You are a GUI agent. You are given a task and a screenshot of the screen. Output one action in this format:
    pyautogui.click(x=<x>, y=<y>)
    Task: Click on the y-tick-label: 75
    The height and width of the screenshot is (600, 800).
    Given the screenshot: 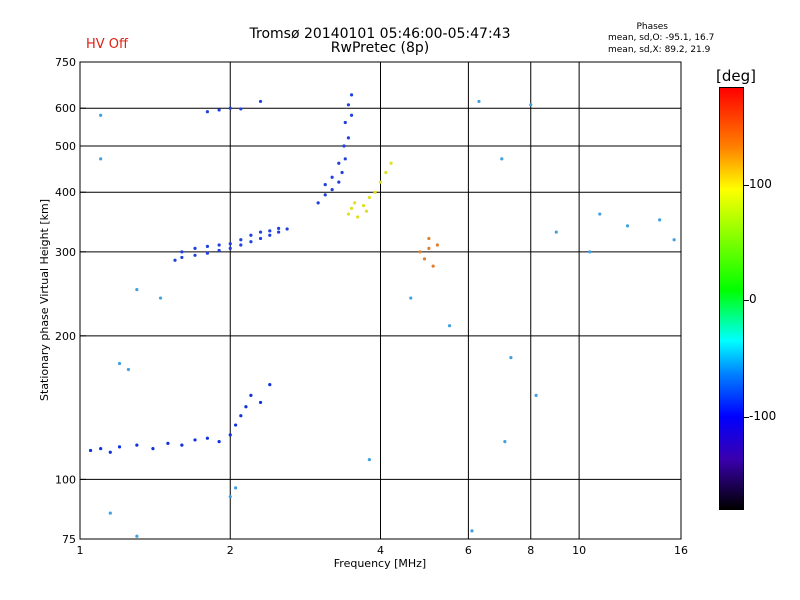 What is the action you would take?
    pyautogui.click(x=69, y=539)
    